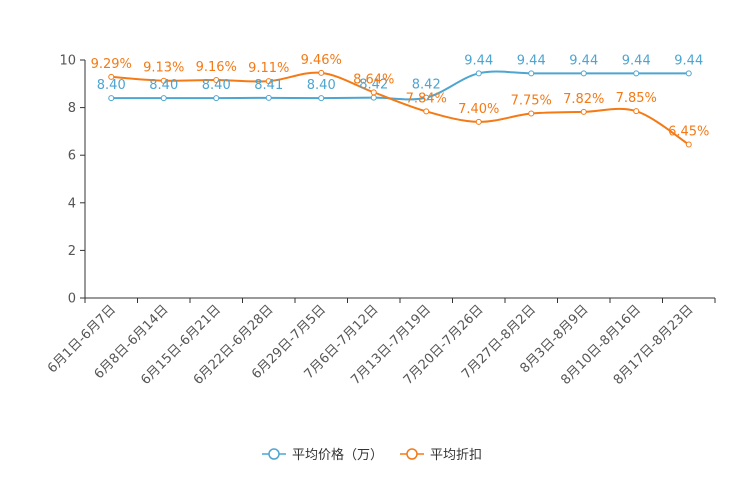  I want to click on data-label: 8.64%, so click(373, 79).